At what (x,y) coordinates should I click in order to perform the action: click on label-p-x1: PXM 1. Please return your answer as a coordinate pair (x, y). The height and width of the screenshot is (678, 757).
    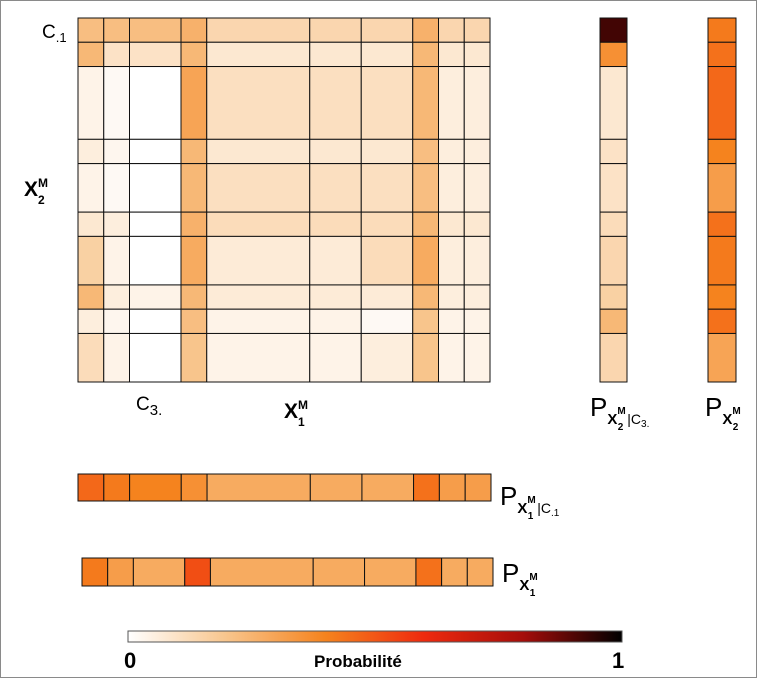
    Looking at the image, I should click on (520, 578).